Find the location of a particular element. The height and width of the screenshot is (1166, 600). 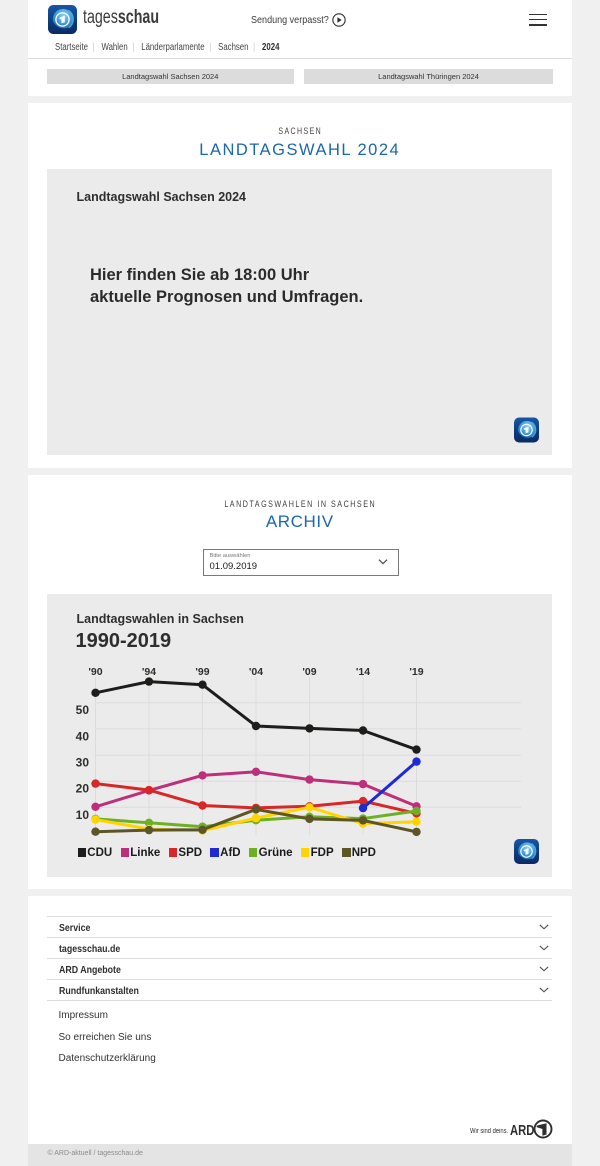

svg-text: '19 is located at coordinates (416, 672).